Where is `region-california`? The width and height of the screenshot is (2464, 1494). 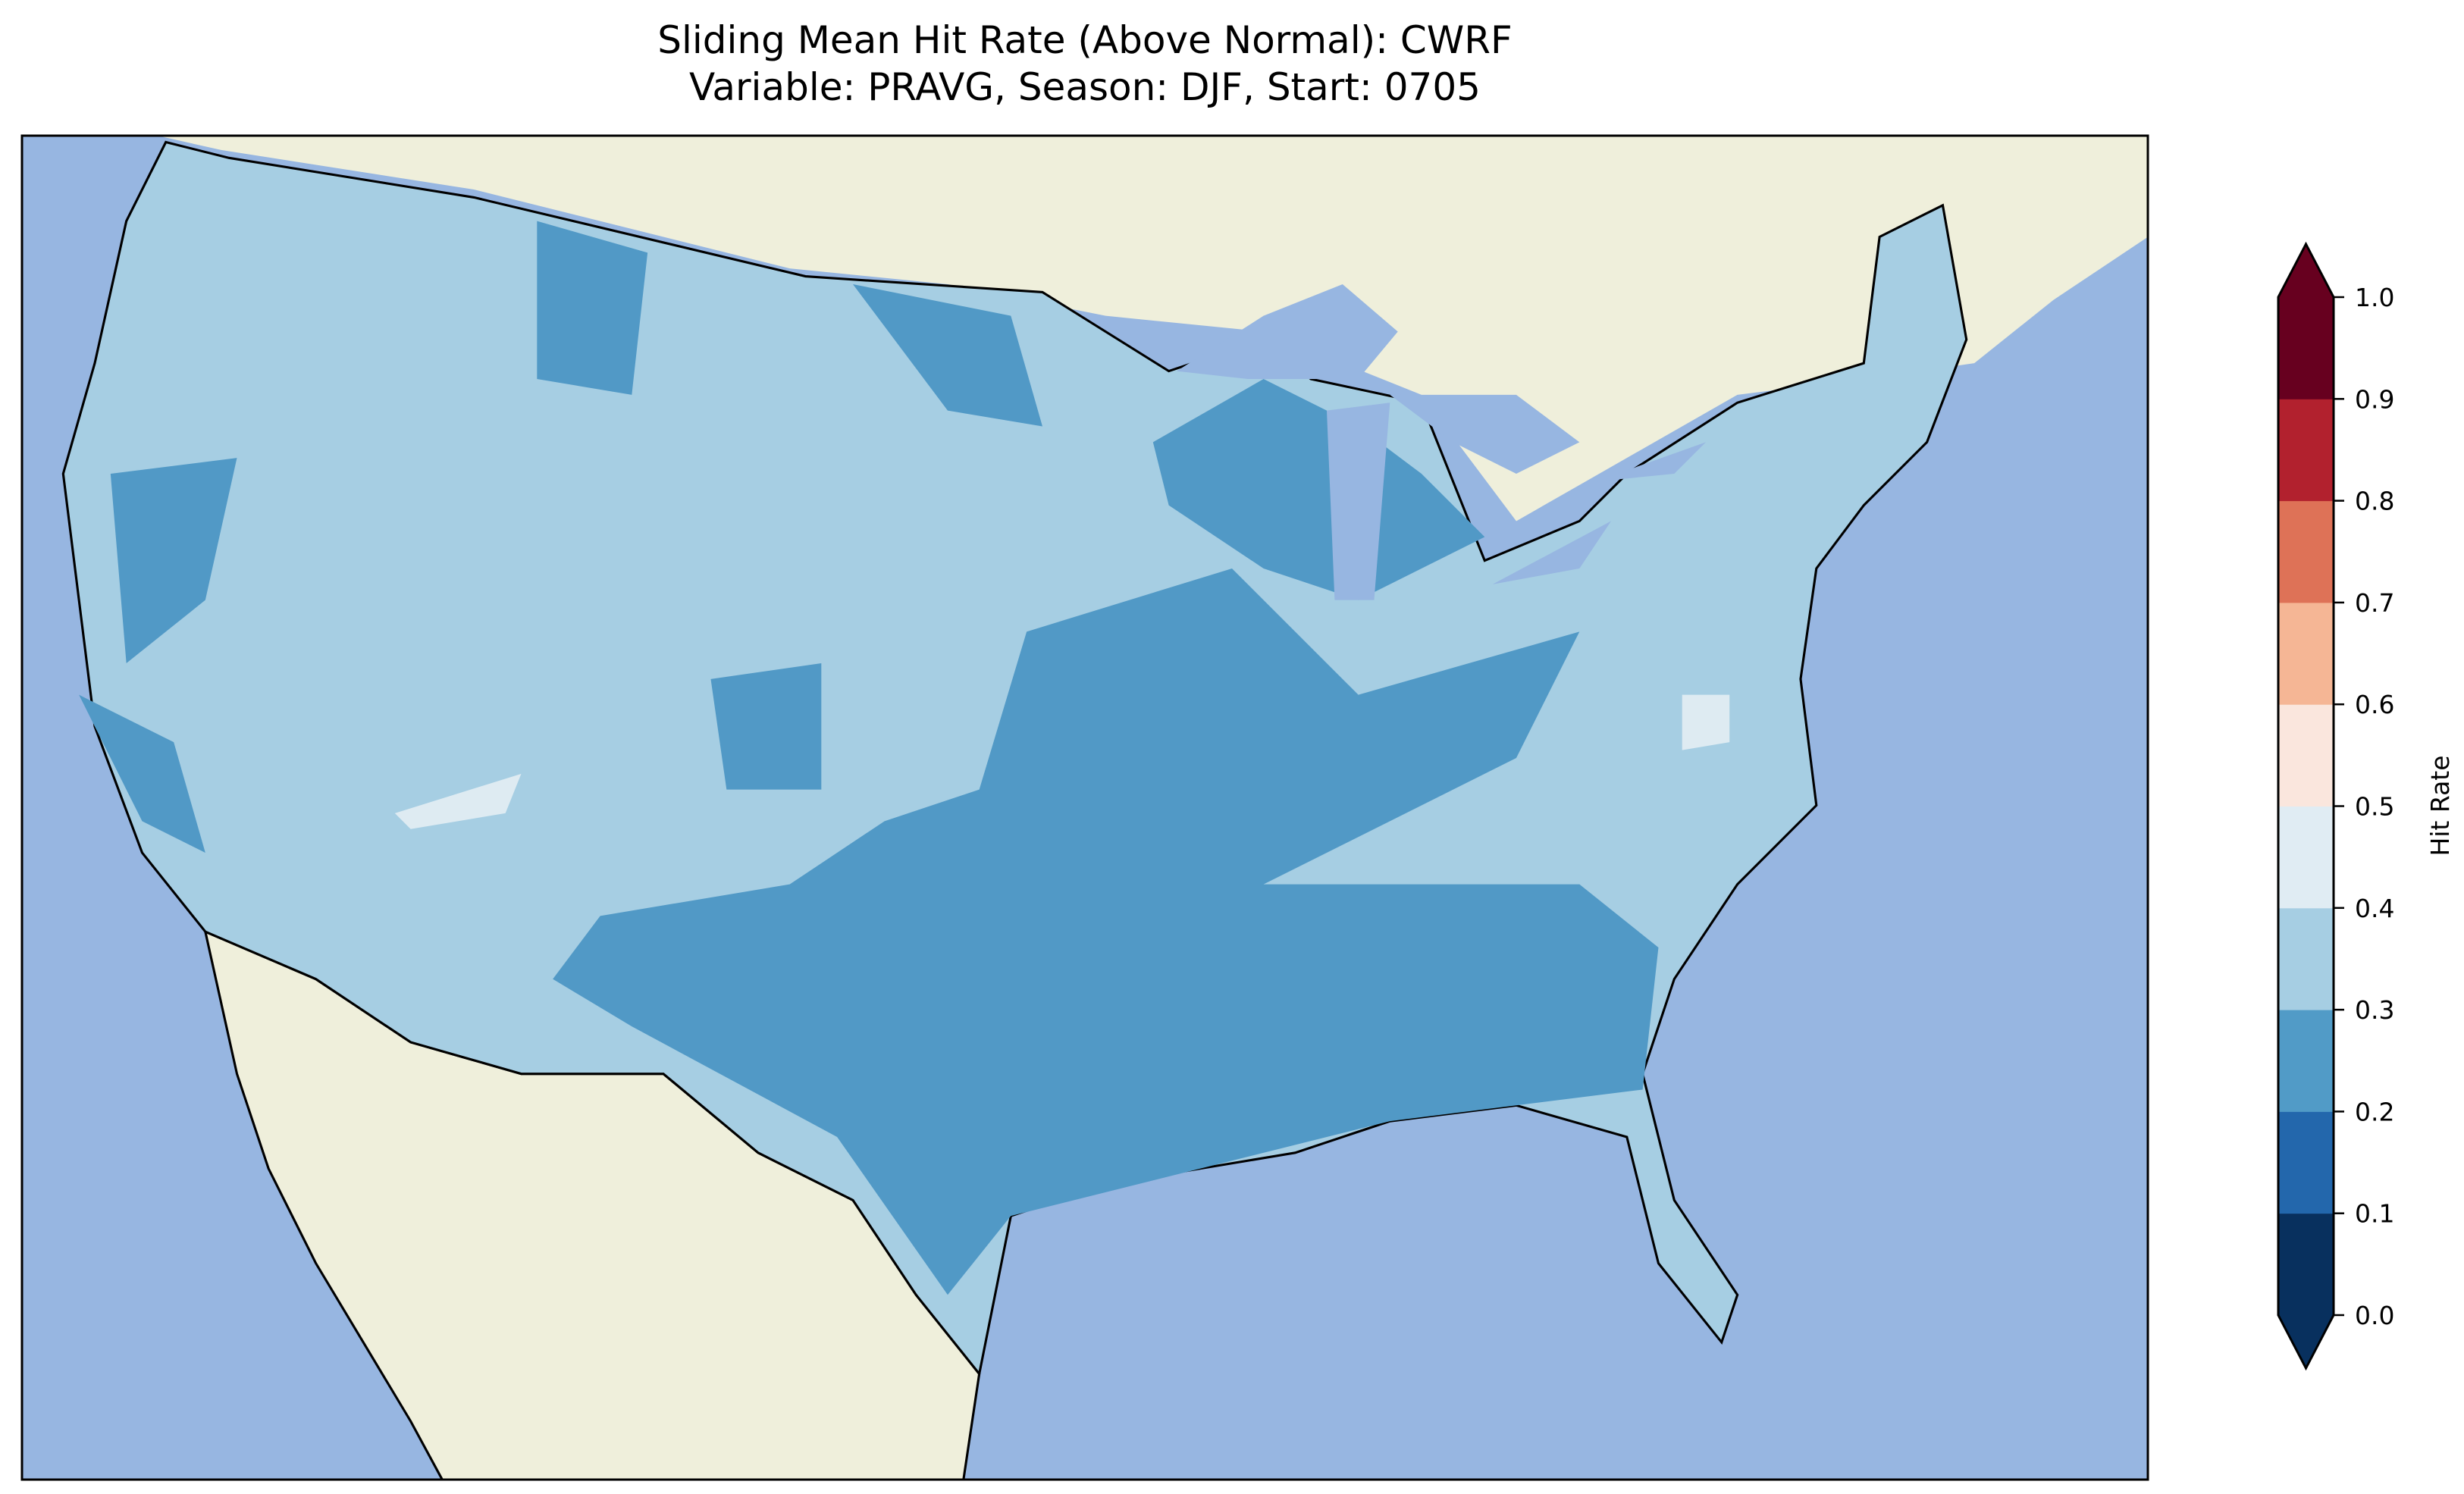 region-california is located at coordinates (174, 560).